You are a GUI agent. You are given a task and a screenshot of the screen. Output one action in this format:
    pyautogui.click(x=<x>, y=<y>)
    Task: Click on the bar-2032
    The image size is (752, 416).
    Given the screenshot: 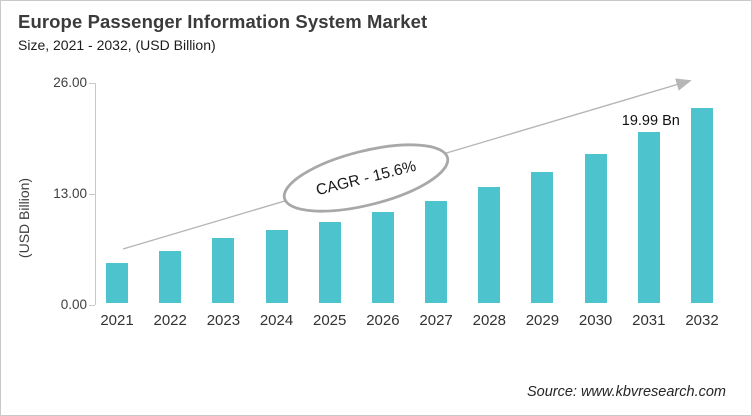 What is the action you would take?
    pyautogui.click(x=702, y=205)
    